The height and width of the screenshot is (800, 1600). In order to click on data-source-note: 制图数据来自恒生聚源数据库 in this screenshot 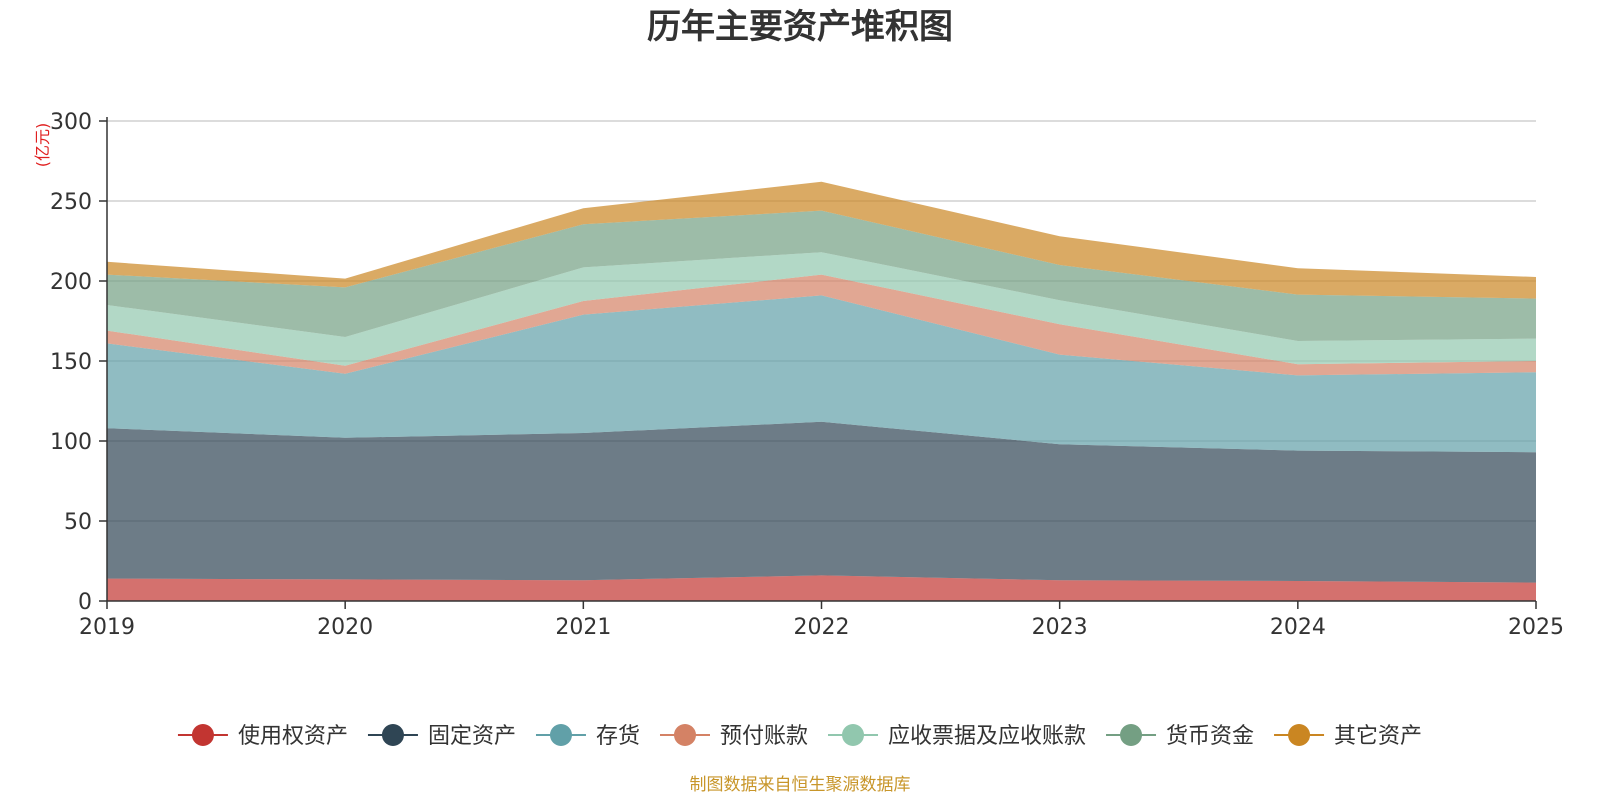, I will do `click(800, 785)`.